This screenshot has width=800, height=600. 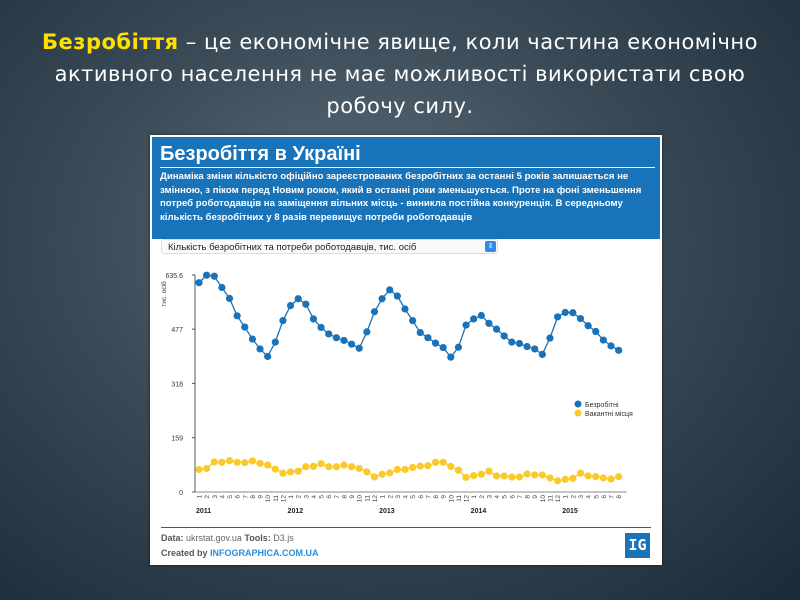 I want to click on ig-logo: IG, so click(x=637, y=545).